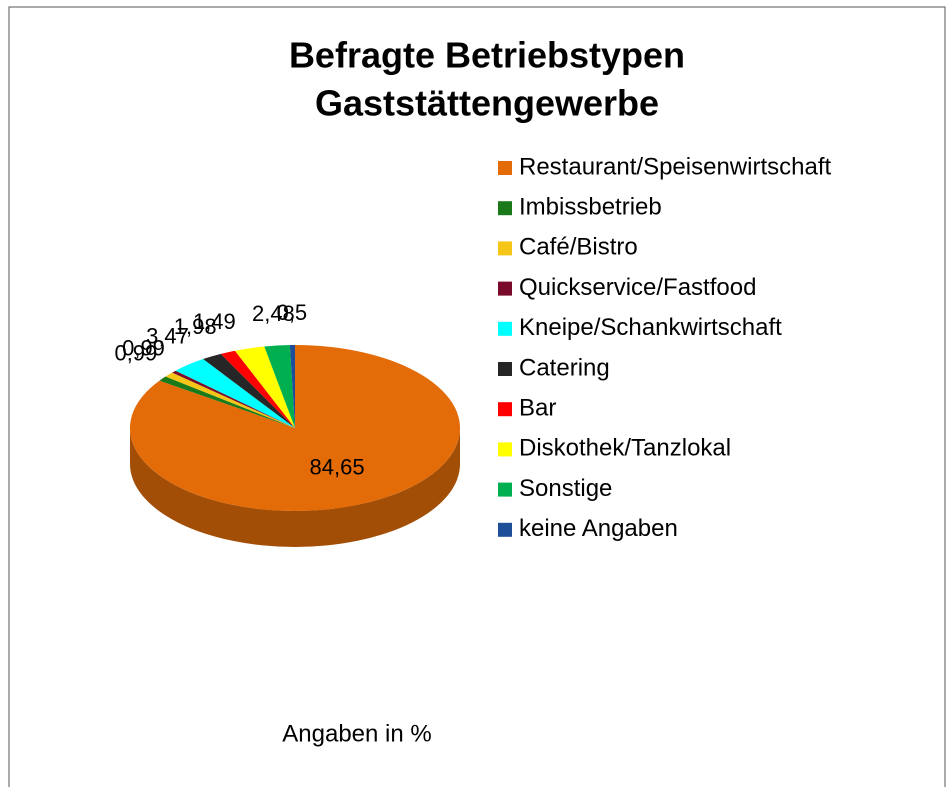  What do you see at coordinates (487, 103) in the screenshot?
I see `chart-title: Gaststättengewerbe` at bounding box center [487, 103].